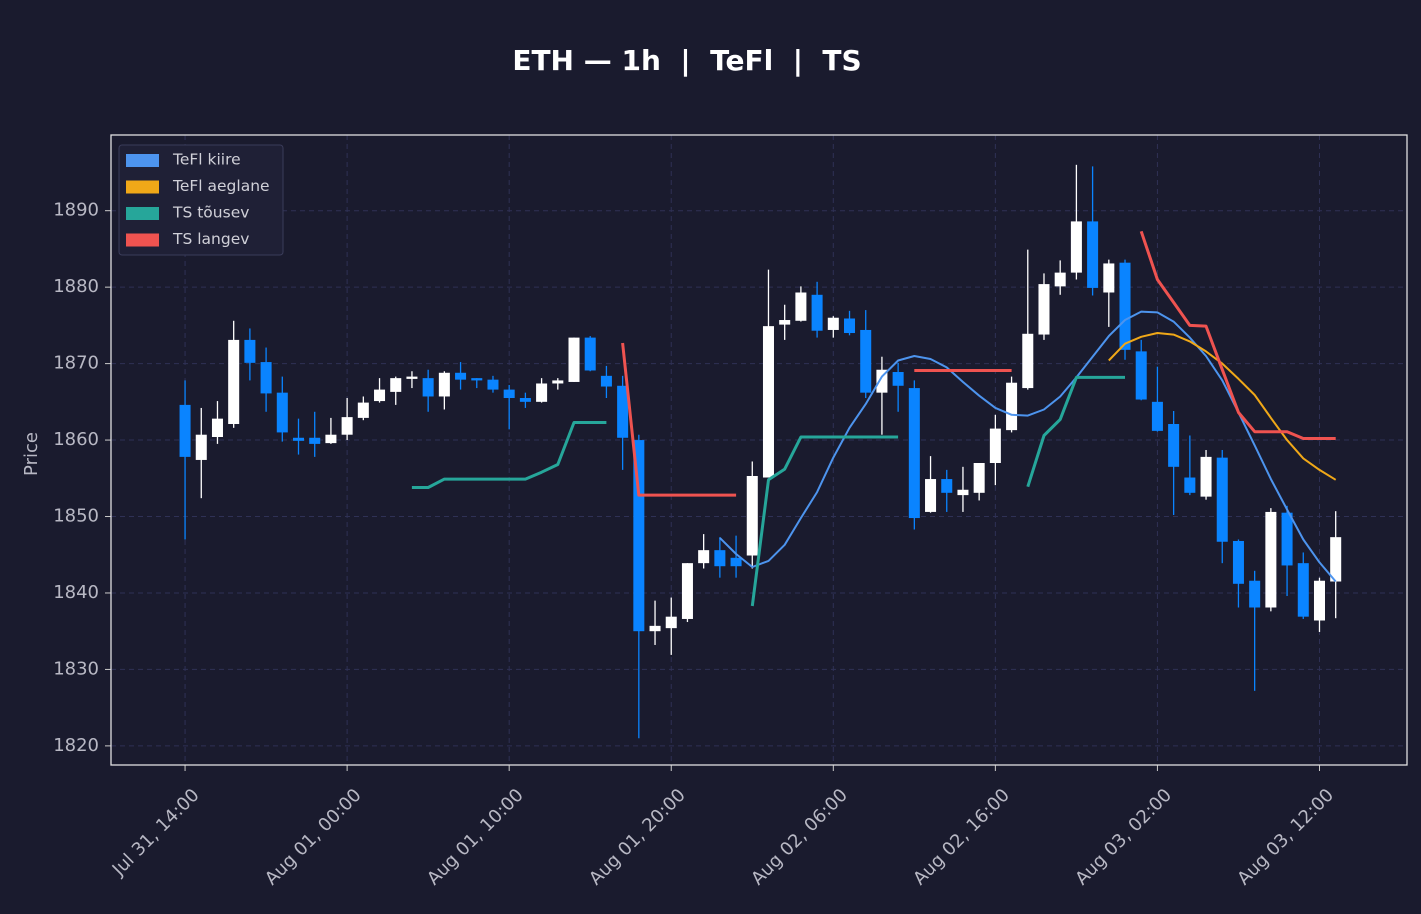  What do you see at coordinates (221, 186) in the screenshot?
I see `legend-label: TeFl aeglane` at bounding box center [221, 186].